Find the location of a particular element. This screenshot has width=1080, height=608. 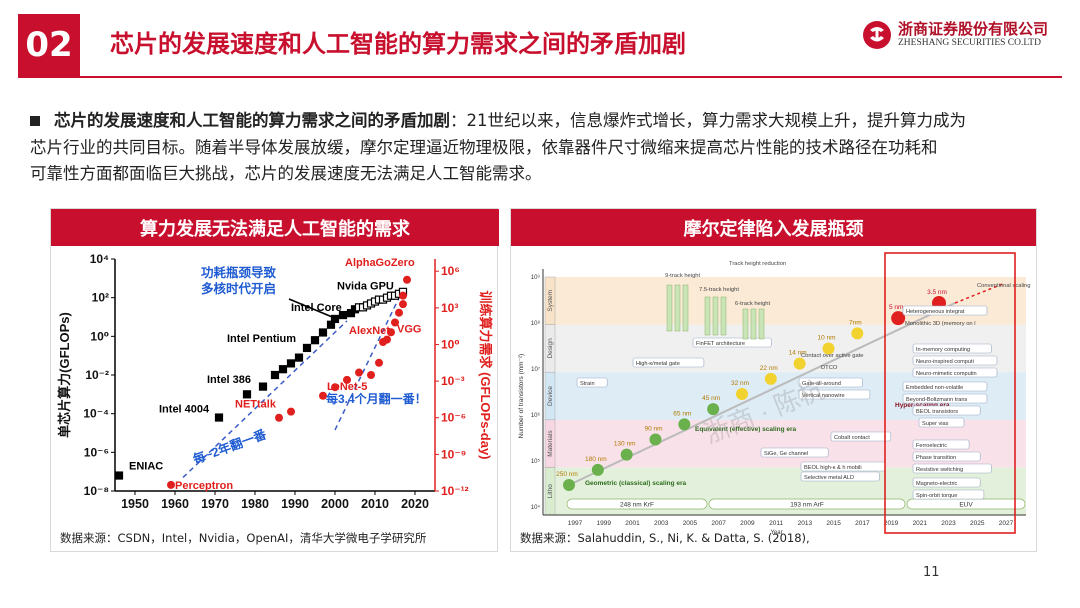

technology-tag-label: Magneto-electric is located at coordinates (937, 484).